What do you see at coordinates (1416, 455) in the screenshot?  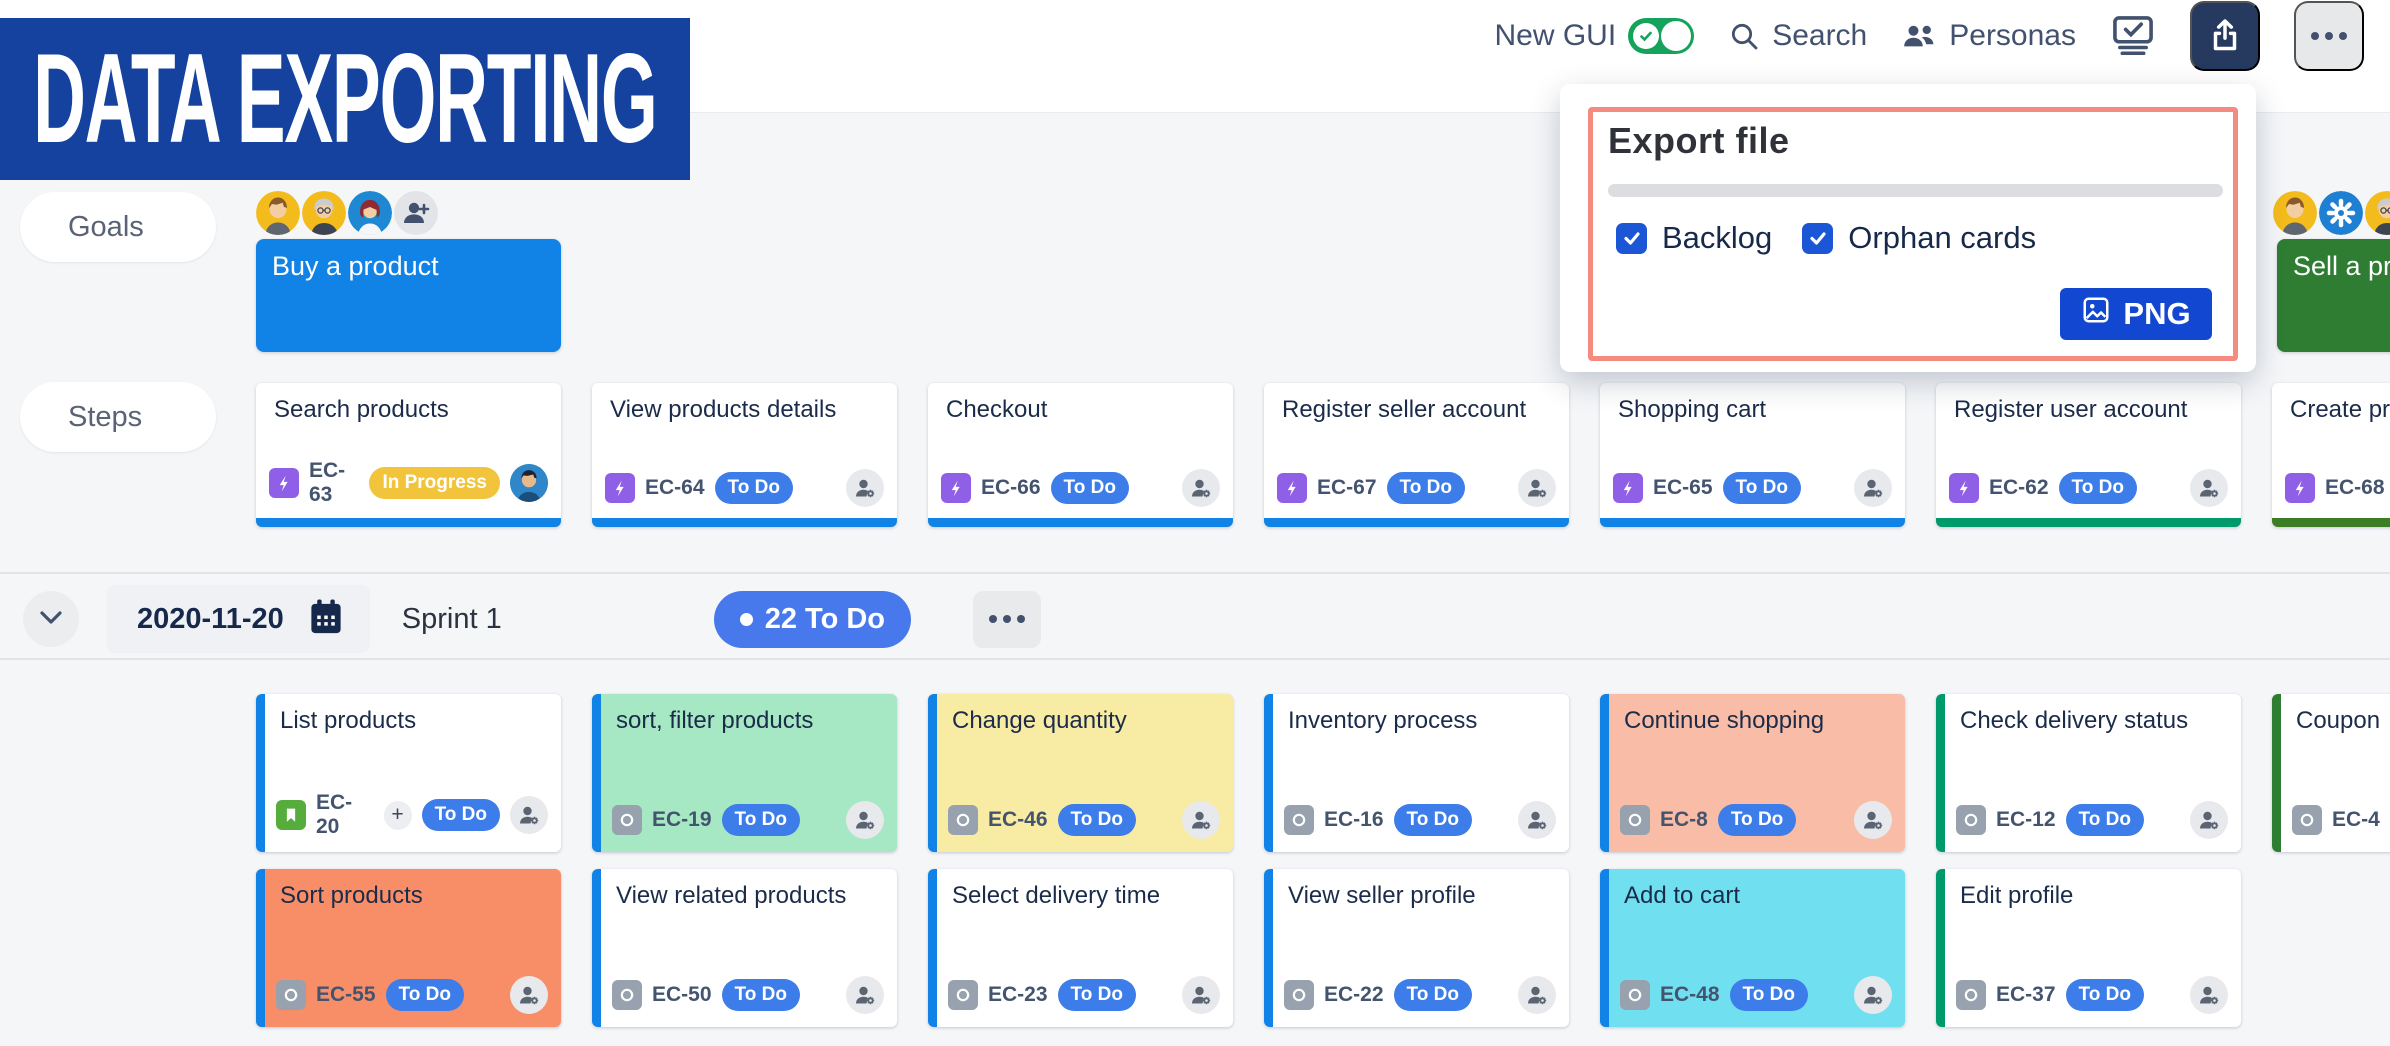 I see `step-card: Register seller account EC-67 To Do` at bounding box center [1416, 455].